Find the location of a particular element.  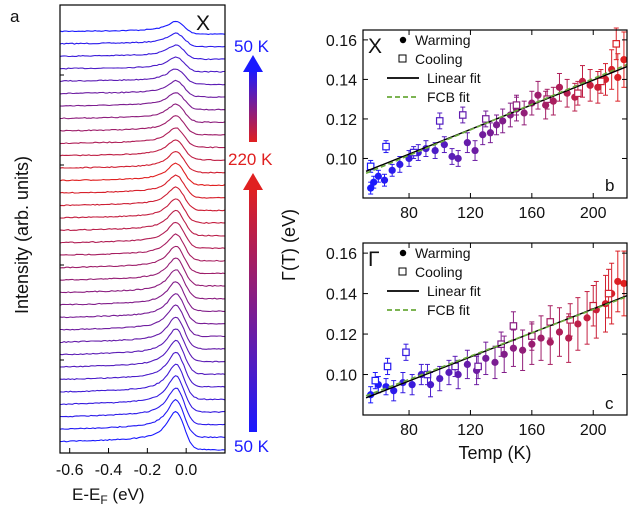

x-tick-label: 200 is located at coordinates (593, 430).